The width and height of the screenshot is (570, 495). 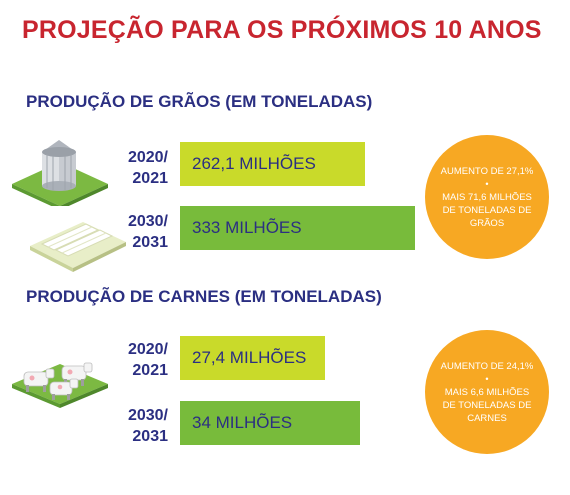 What do you see at coordinates (133, 232) in the screenshot?
I see `grains-year-future: 2030/ 2031` at bounding box center [133, 232].